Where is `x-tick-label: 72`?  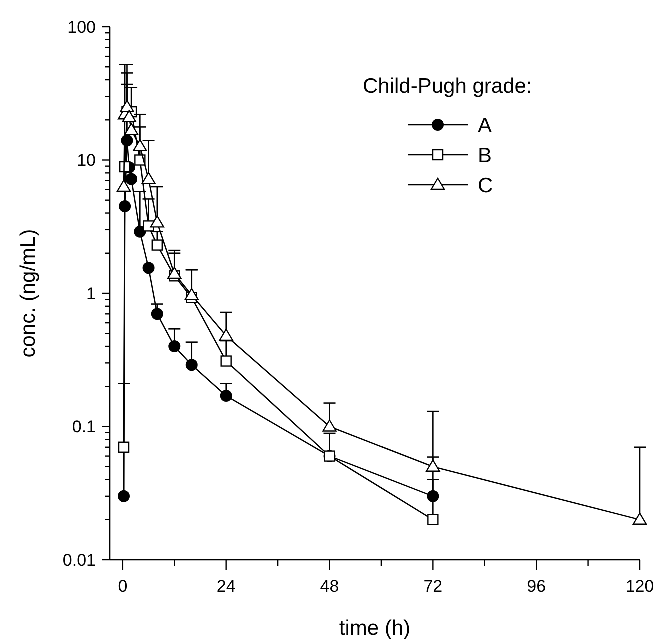
x-tick-label: 72 is located at coordinates (433, 586).